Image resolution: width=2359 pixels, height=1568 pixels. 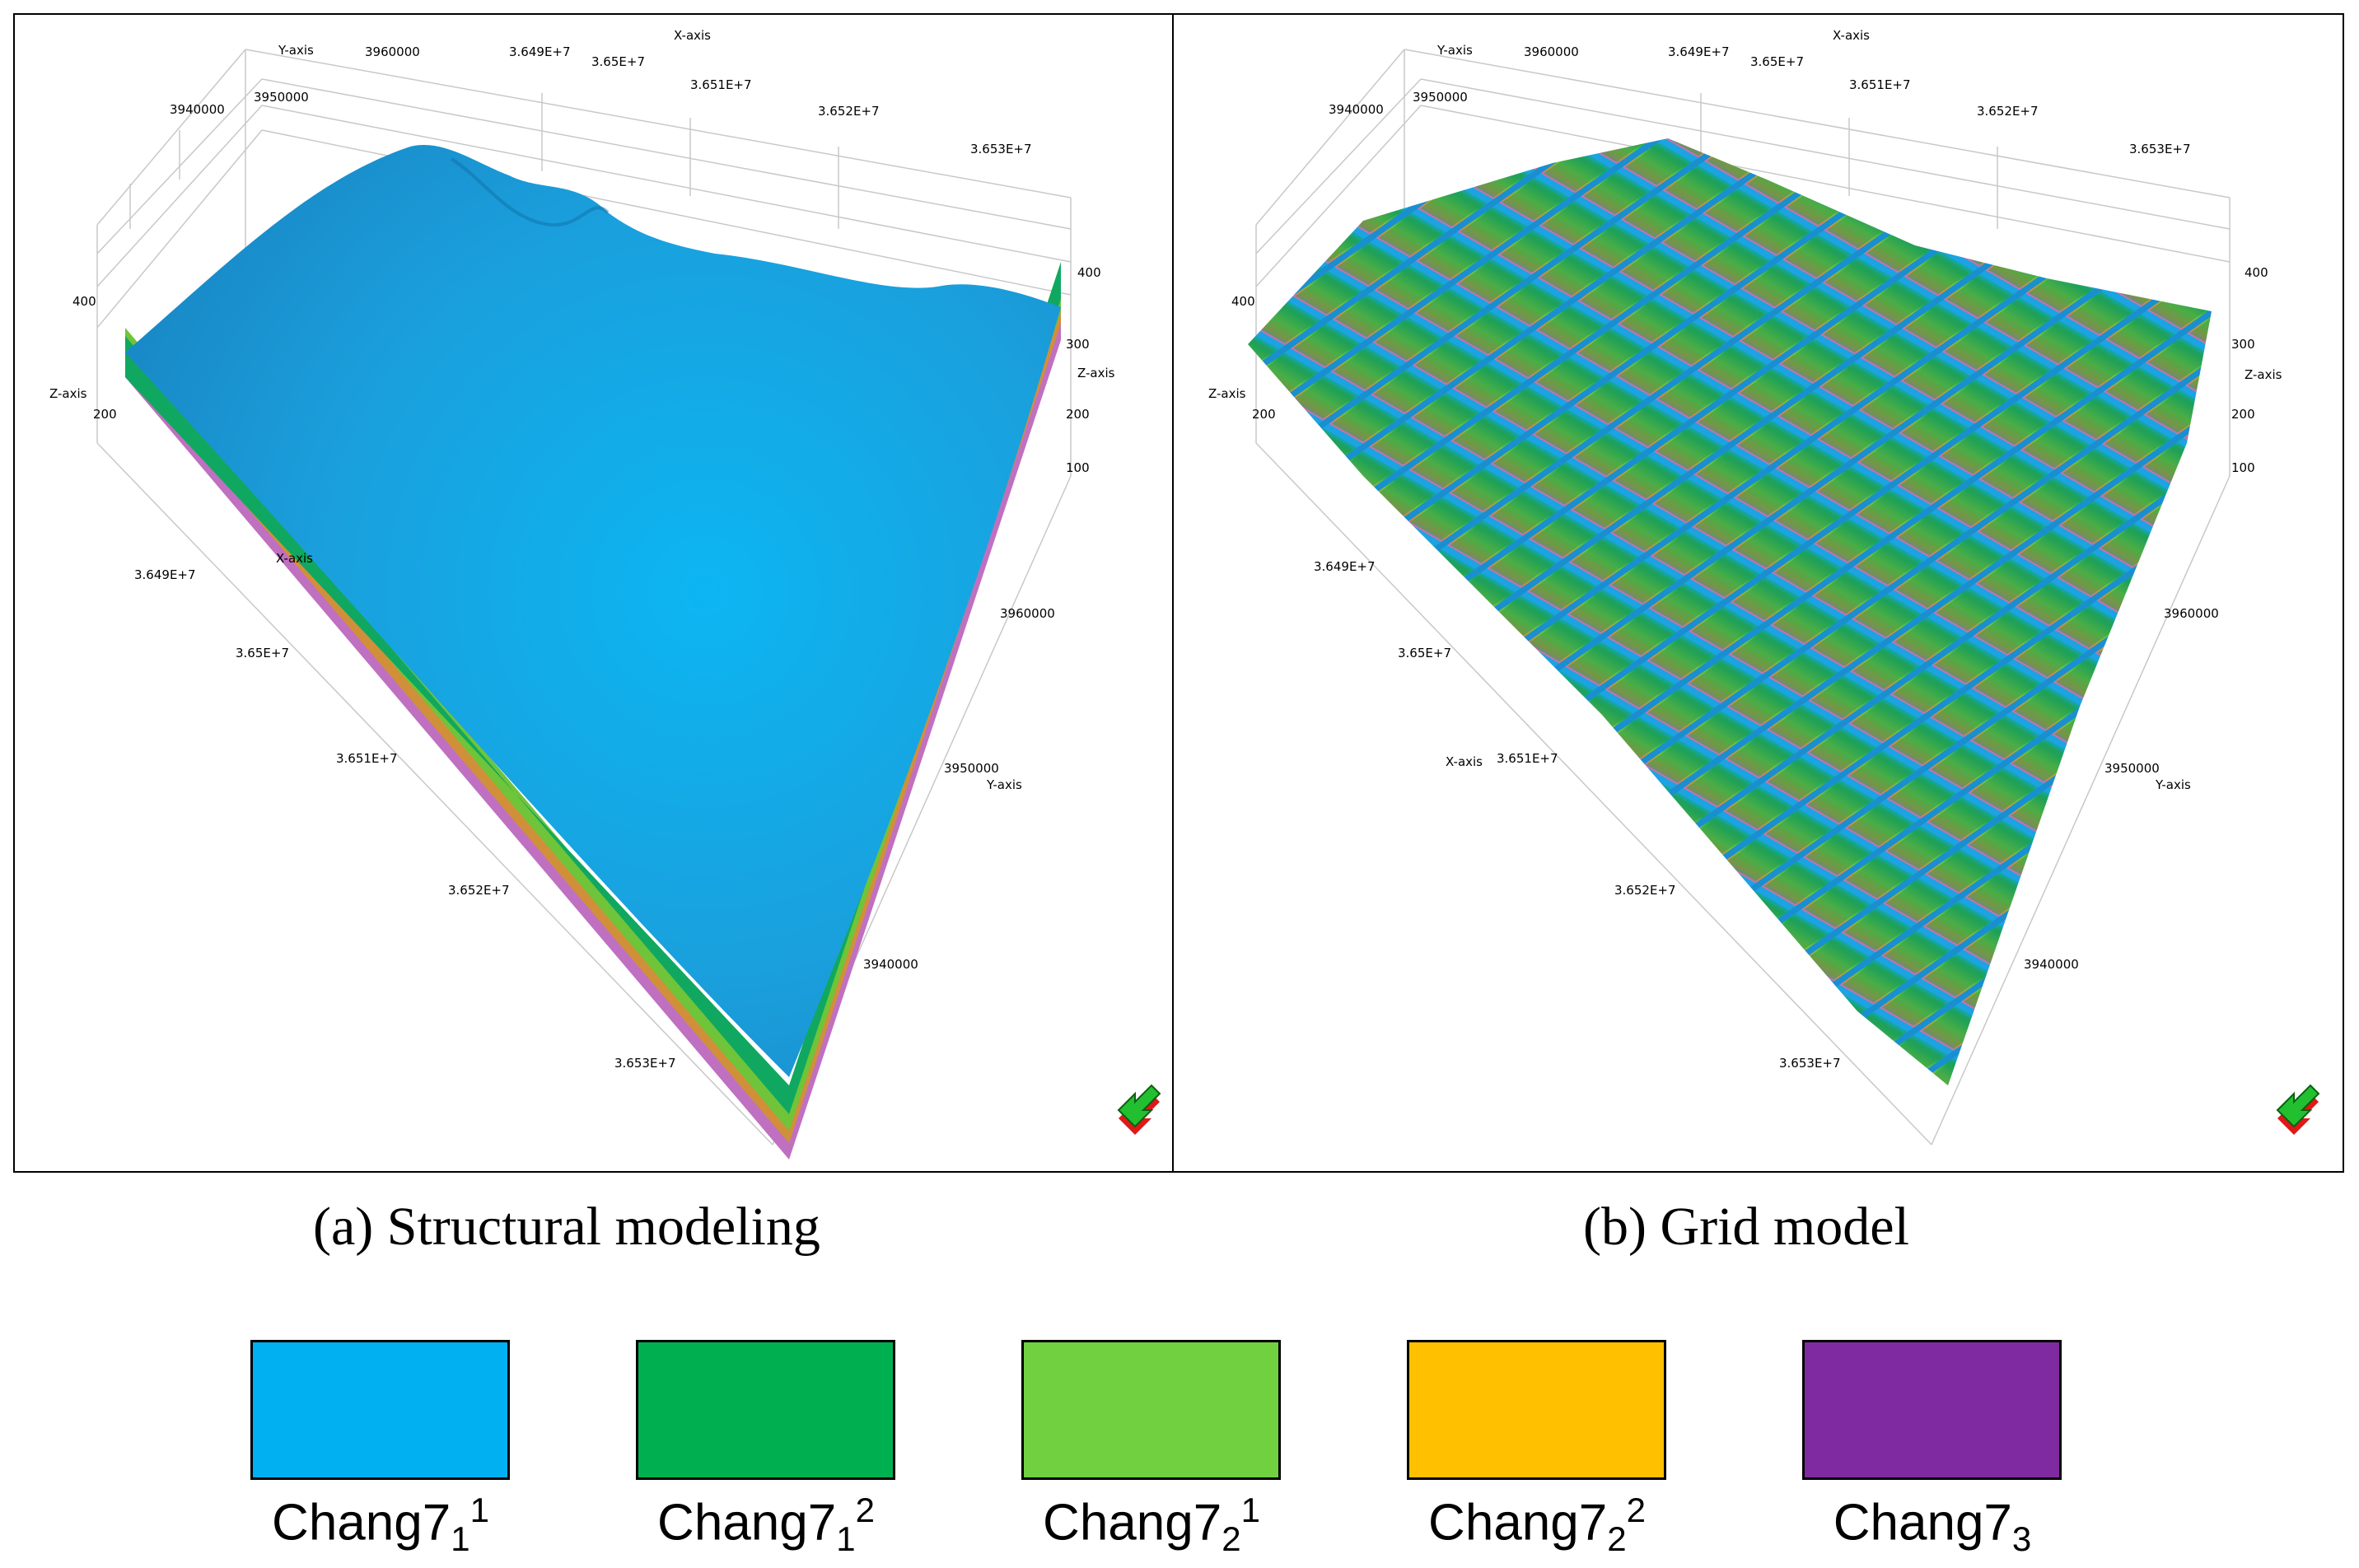 I want to click on legend-label-3: Chang721, so click(x=1151, y=1525).